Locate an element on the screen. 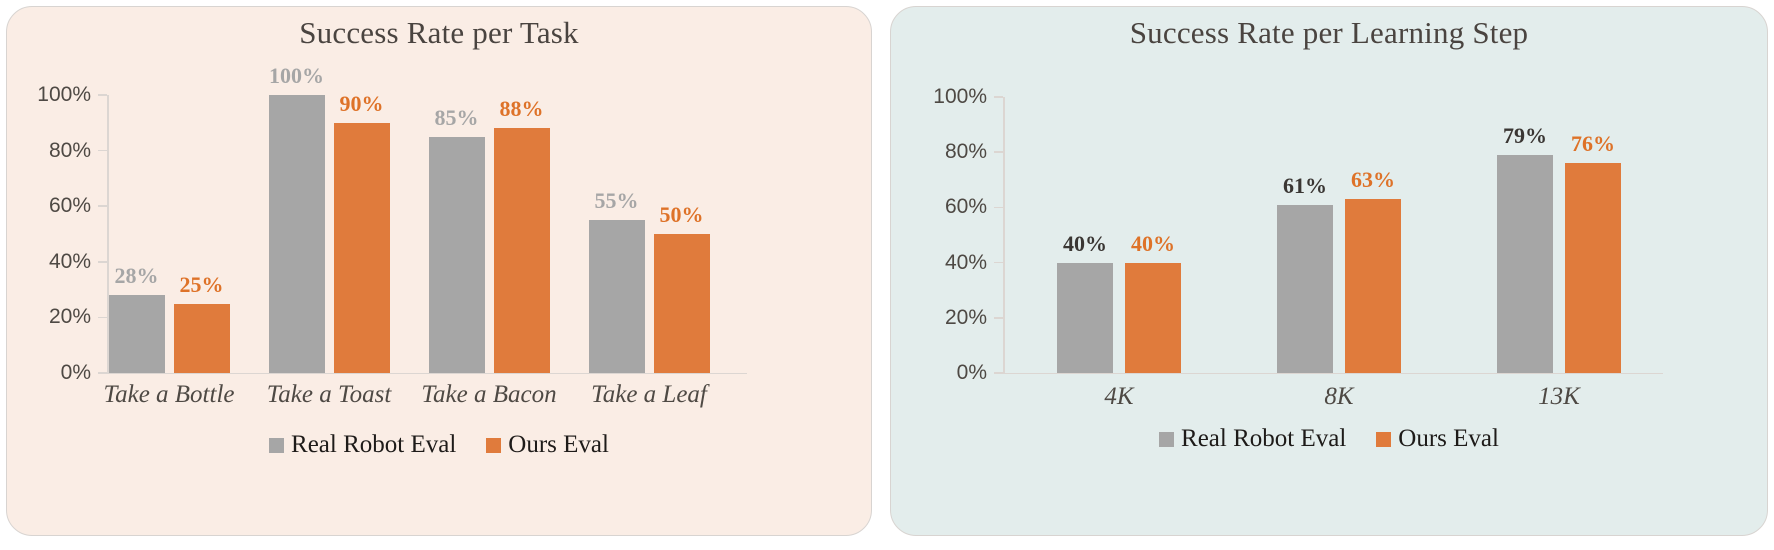 This screenshot has width=1774, height=550. bar-group: 40% 40% is located at coordinates (1119, 235).